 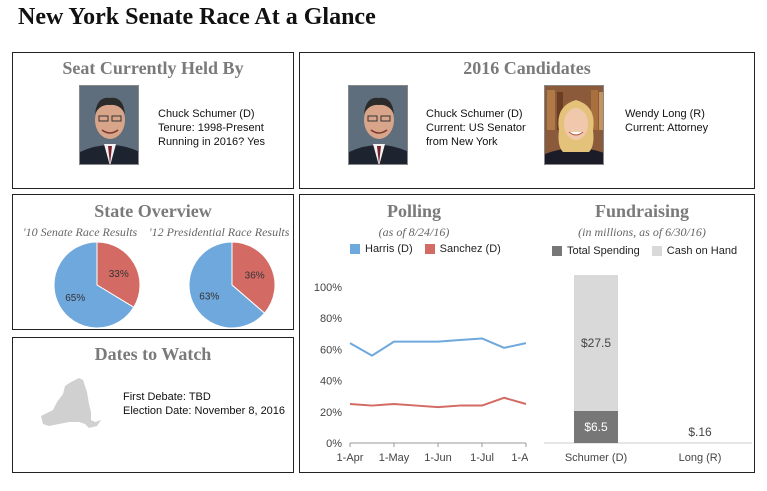 I want to click on poll-x-tick: 1-Apr, so click(x=350, y=458).